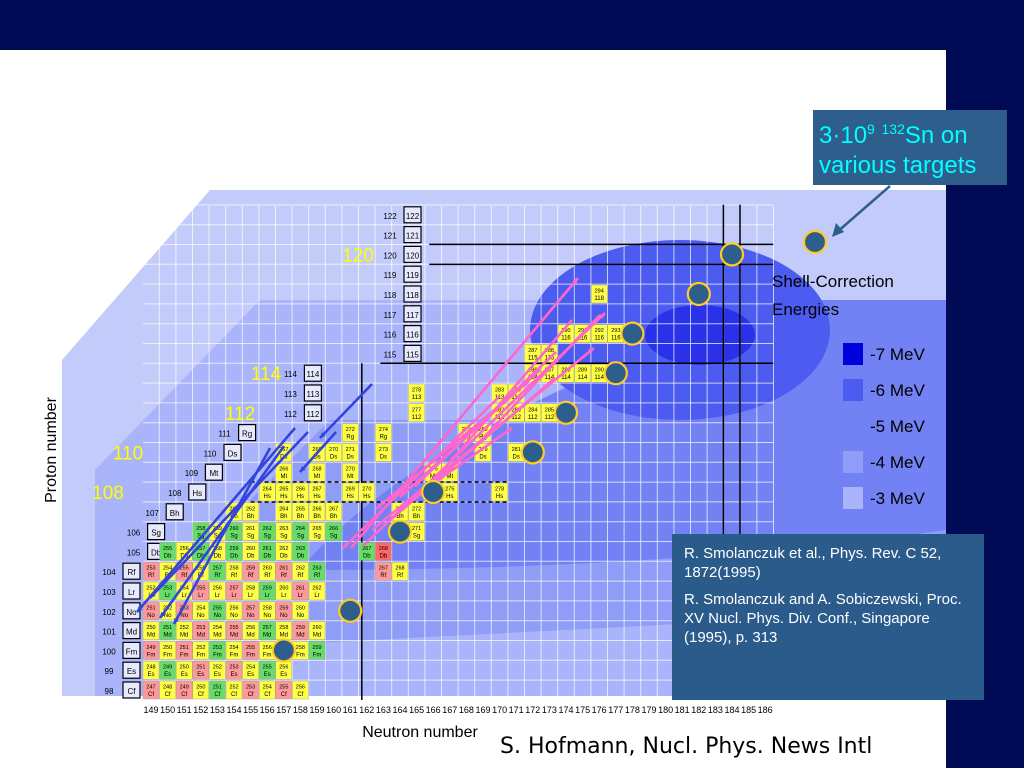 The width and height of the screenshot is (1024, 768). What do you see at coordinates (936, 135) in the screenshot?
I see `sn-tail: Sn on` at bounding box center [936, 135].